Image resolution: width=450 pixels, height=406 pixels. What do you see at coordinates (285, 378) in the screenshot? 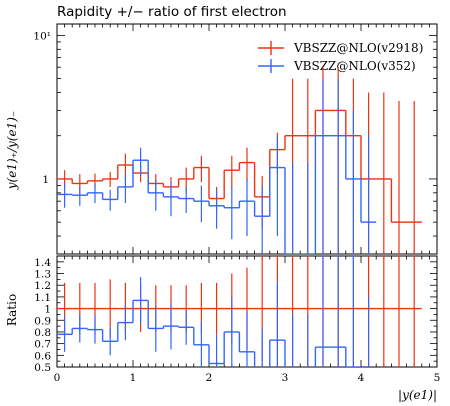
I see `x-tick-label: 3` at bounding box center [285, 378].